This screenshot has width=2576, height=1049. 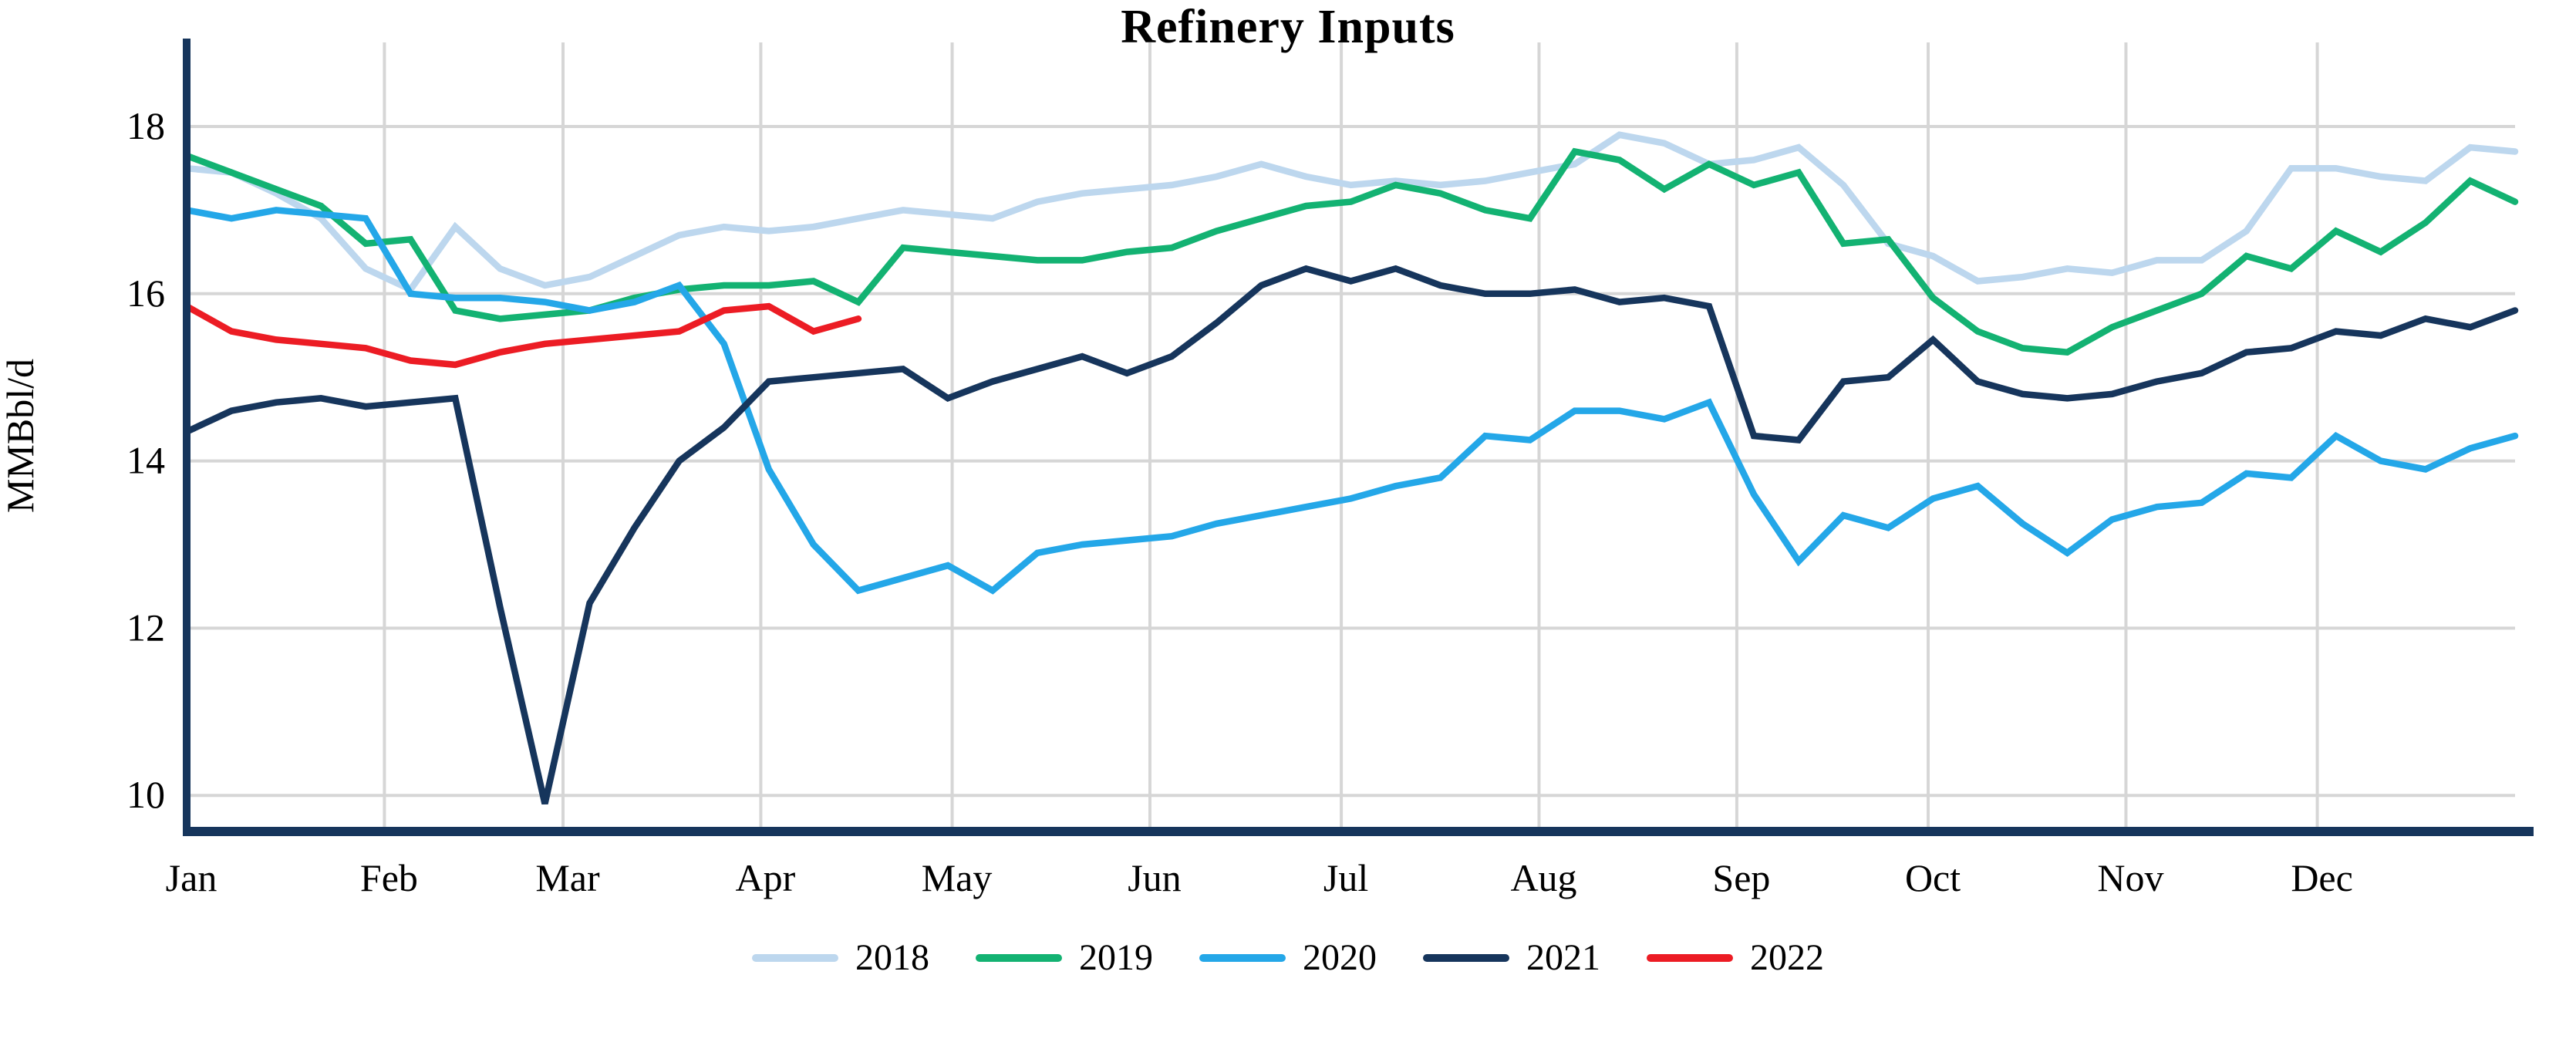 I want to click on y-tick-label-14: 14, so click(x=145, y=461).